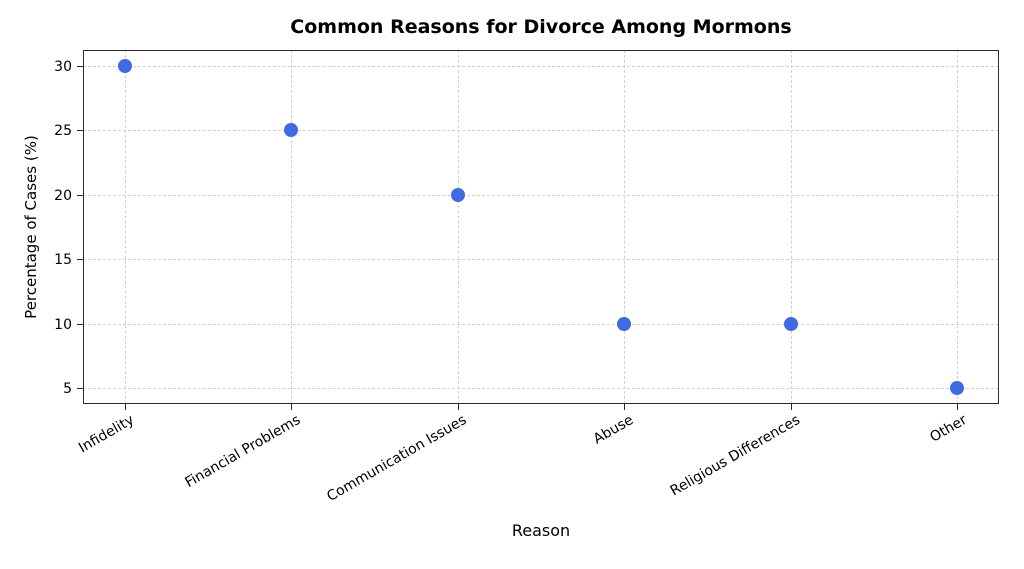 The image size is (1024, 569). What do you see at coordinates (541, 530) in the screenshot?
I see `x-axis-label: Reason` at bounding box center [541, 530].